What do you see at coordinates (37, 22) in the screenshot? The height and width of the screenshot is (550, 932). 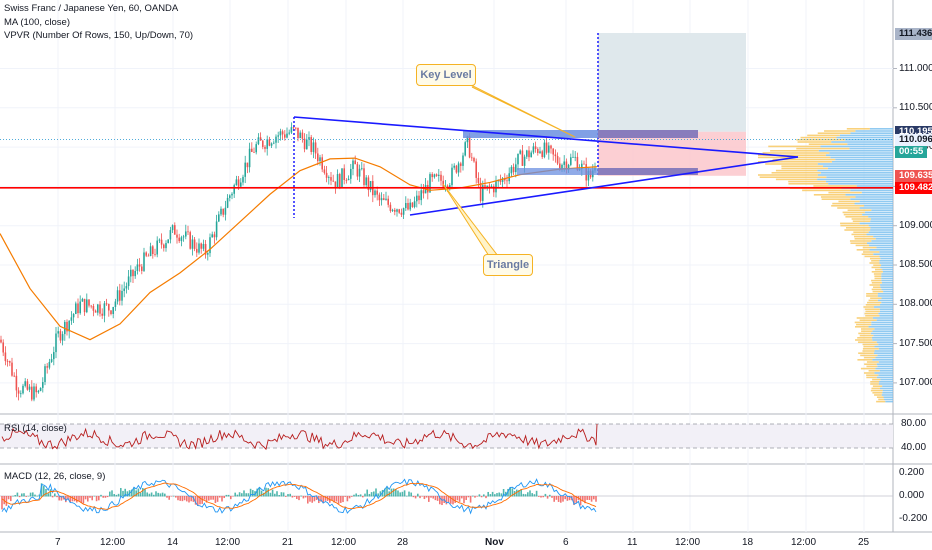 I see `ma-legend: MA (100, close)` at bounding box center [37, 22].